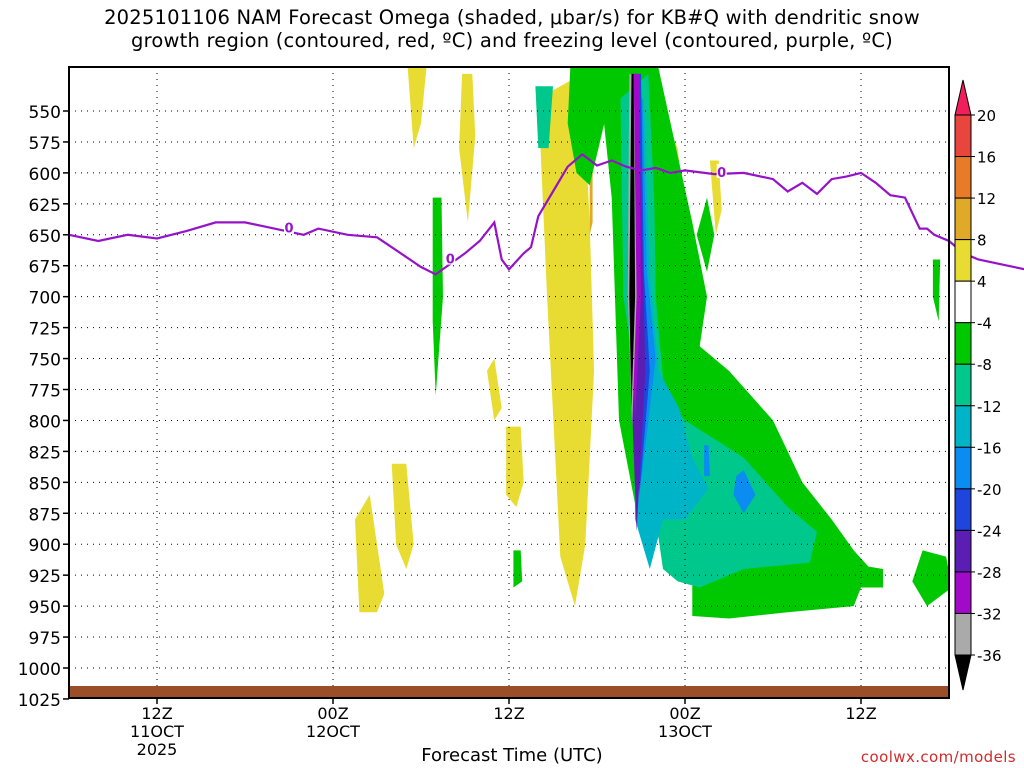  I want to click on colorbar-label: -8, so click(984, 365).